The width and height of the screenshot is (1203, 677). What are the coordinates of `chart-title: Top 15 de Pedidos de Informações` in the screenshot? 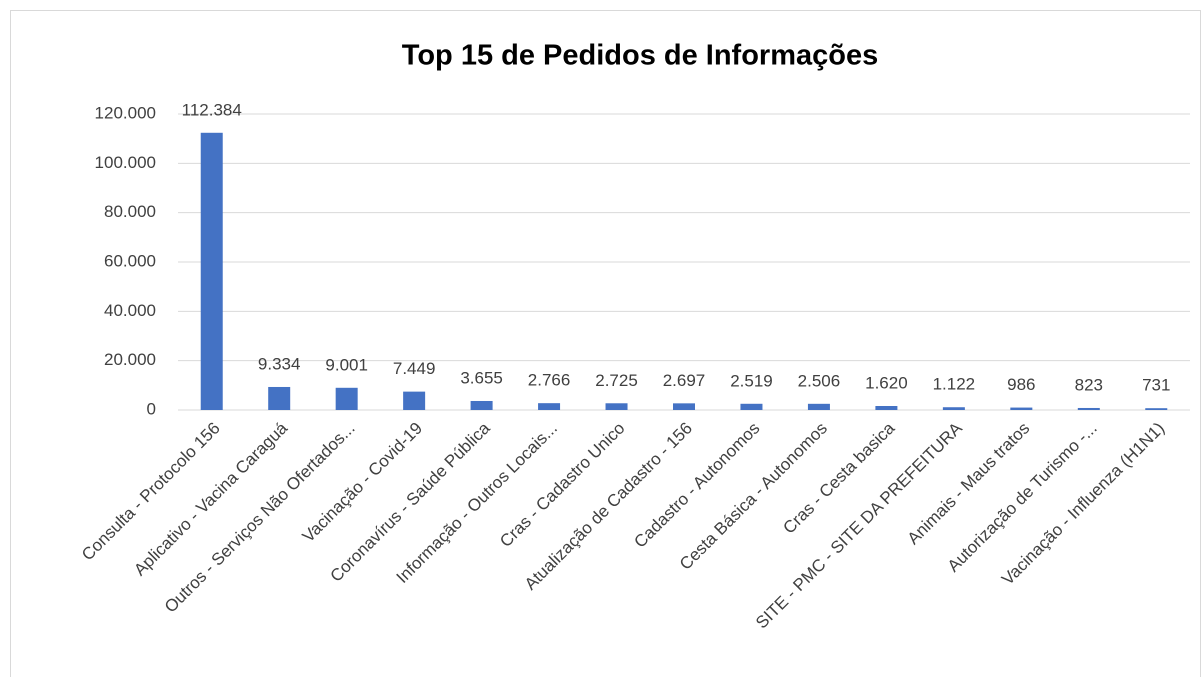 It's located at (640, 56).